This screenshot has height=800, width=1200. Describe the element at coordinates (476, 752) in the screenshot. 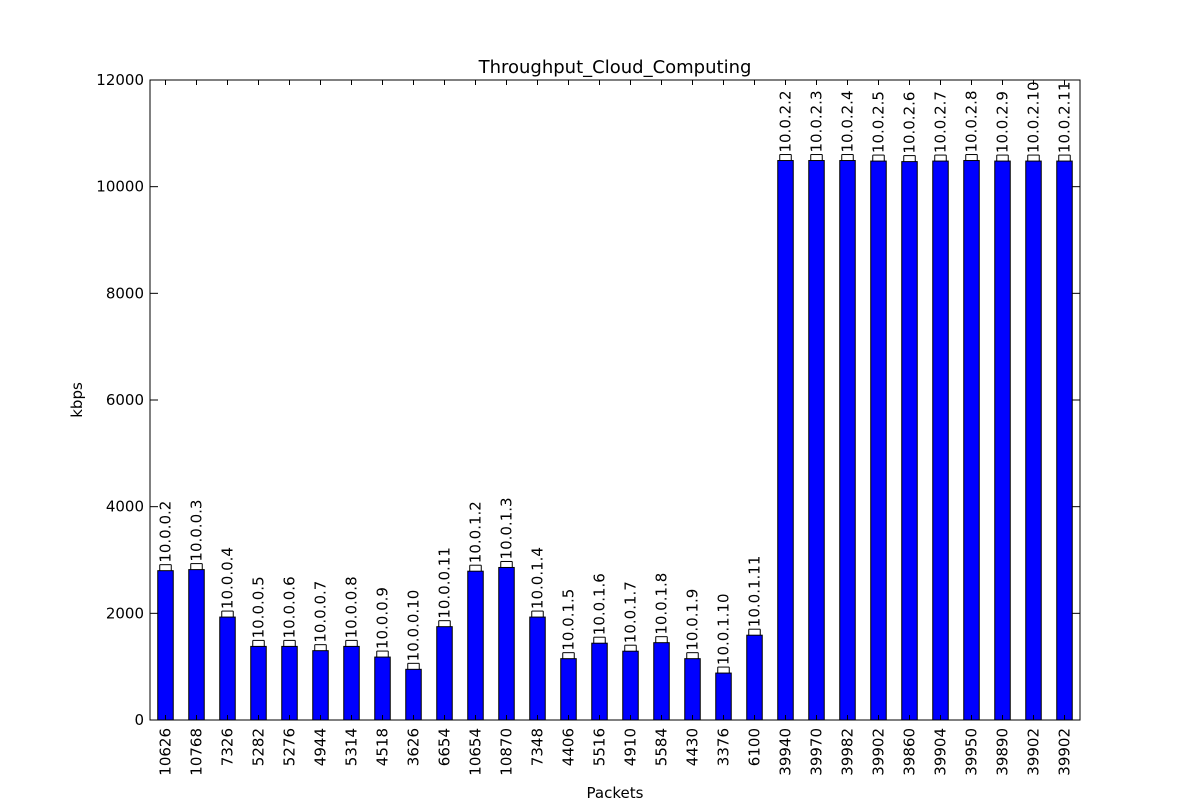

I see `x-tick-label: 10654` at that location.